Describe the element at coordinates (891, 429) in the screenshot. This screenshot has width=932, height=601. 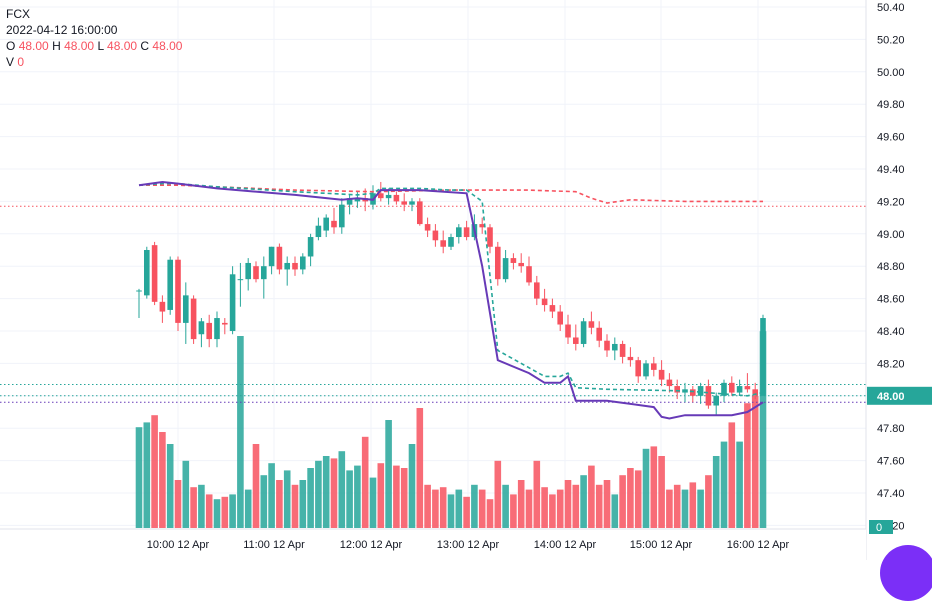
I see `price-tick-label: 47.80` at that location.